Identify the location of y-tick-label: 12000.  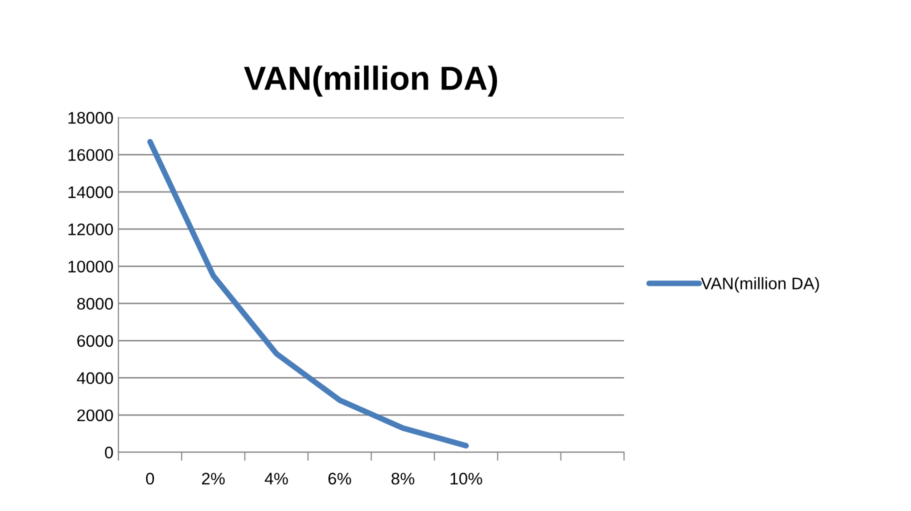
(90, 230).